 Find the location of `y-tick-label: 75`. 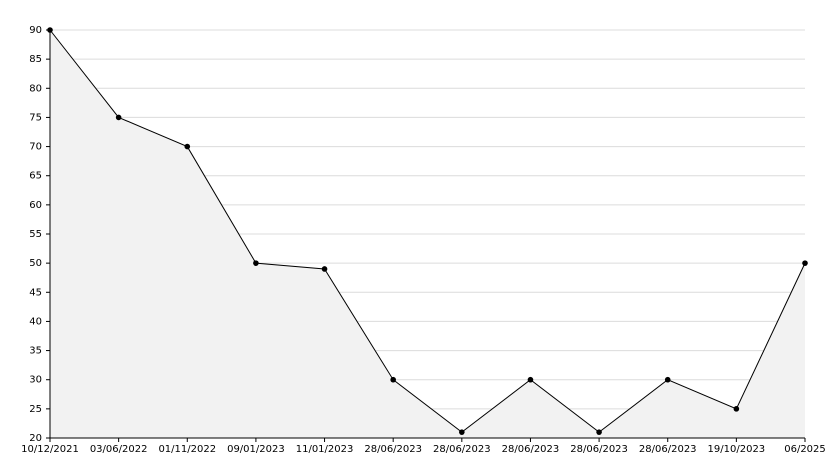

y-tick-label: 75 is located at coordinates (35, 117).